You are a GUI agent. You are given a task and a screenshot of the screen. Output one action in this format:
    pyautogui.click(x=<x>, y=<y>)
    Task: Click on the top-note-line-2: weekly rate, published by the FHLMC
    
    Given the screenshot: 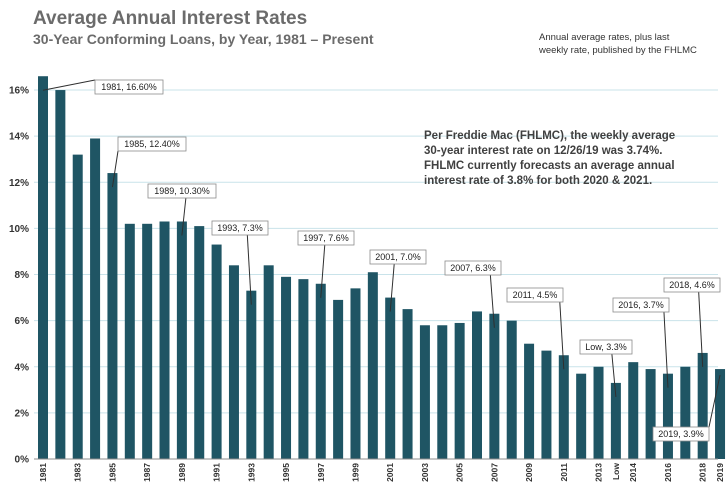 What is the action you would take?
    pyautogui.click(x=617, y=50)
    